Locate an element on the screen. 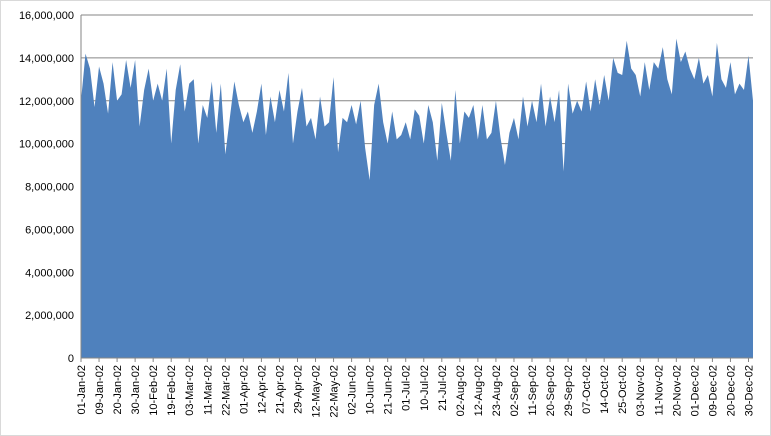 This screenshot has height=436, width=771. x-tick-label: 11-Mar-02 is located at coordinates (208, 390).